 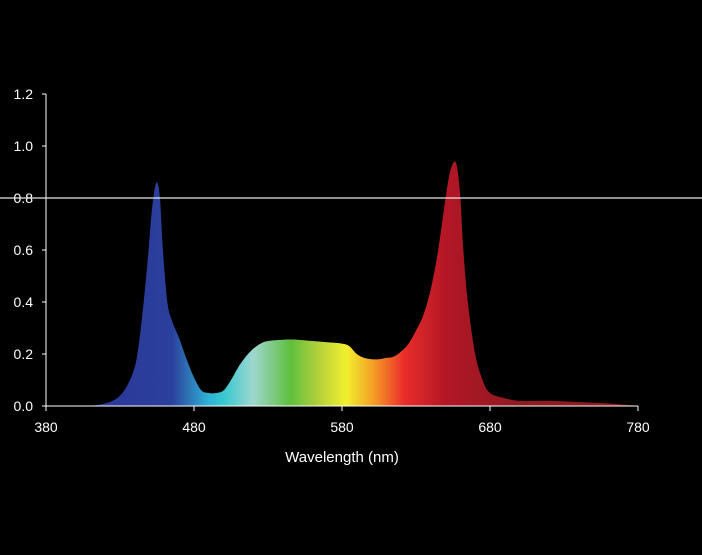 What do you see at coordinates (24, 146) in the screenshot?
I see `y-tick-label: 1.0` at bounding box center [24, 146].